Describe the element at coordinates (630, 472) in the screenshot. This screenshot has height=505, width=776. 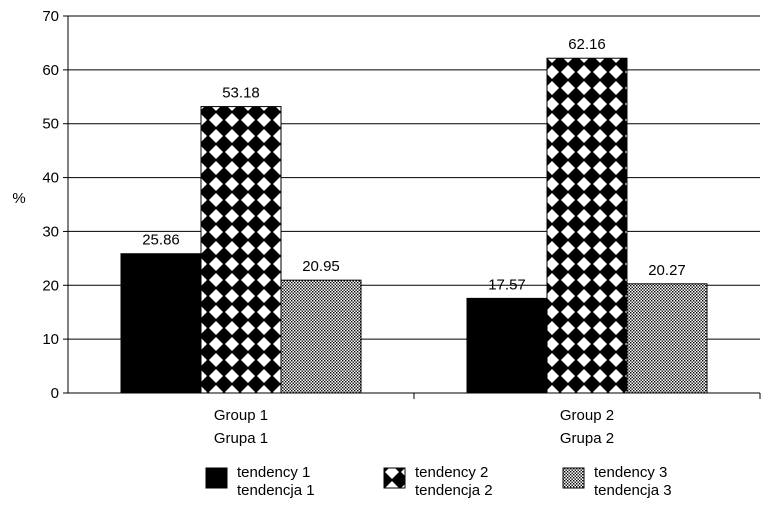
I see `legend-label: tendency 3` at that location.